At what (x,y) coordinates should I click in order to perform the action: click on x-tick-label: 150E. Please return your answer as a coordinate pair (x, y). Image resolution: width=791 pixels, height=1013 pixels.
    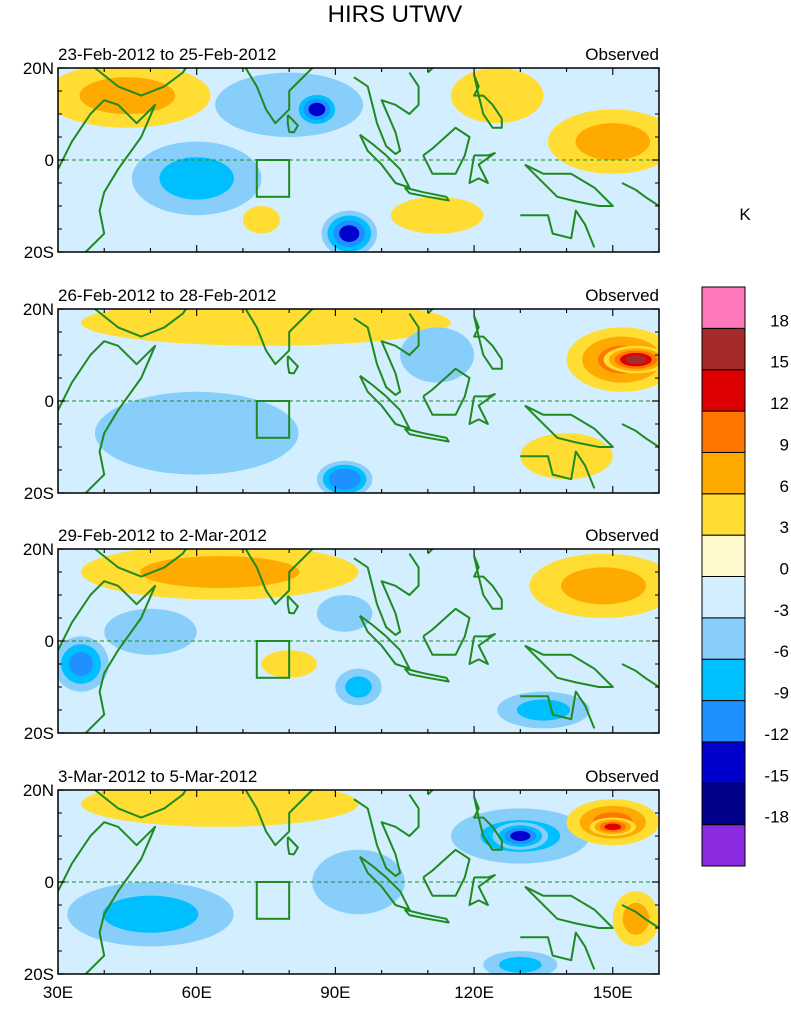
    Looking at the image, I should click on (613, 992).